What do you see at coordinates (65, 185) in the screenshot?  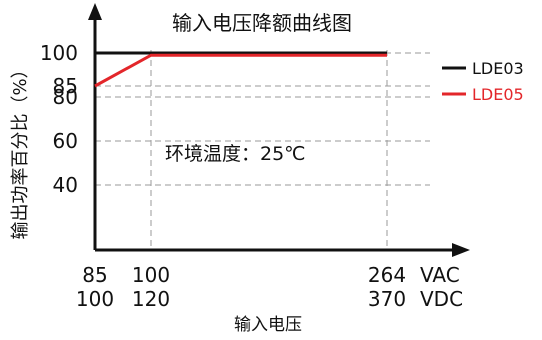 I see `y-tick-label: 40` at bounding box center [65, 185].